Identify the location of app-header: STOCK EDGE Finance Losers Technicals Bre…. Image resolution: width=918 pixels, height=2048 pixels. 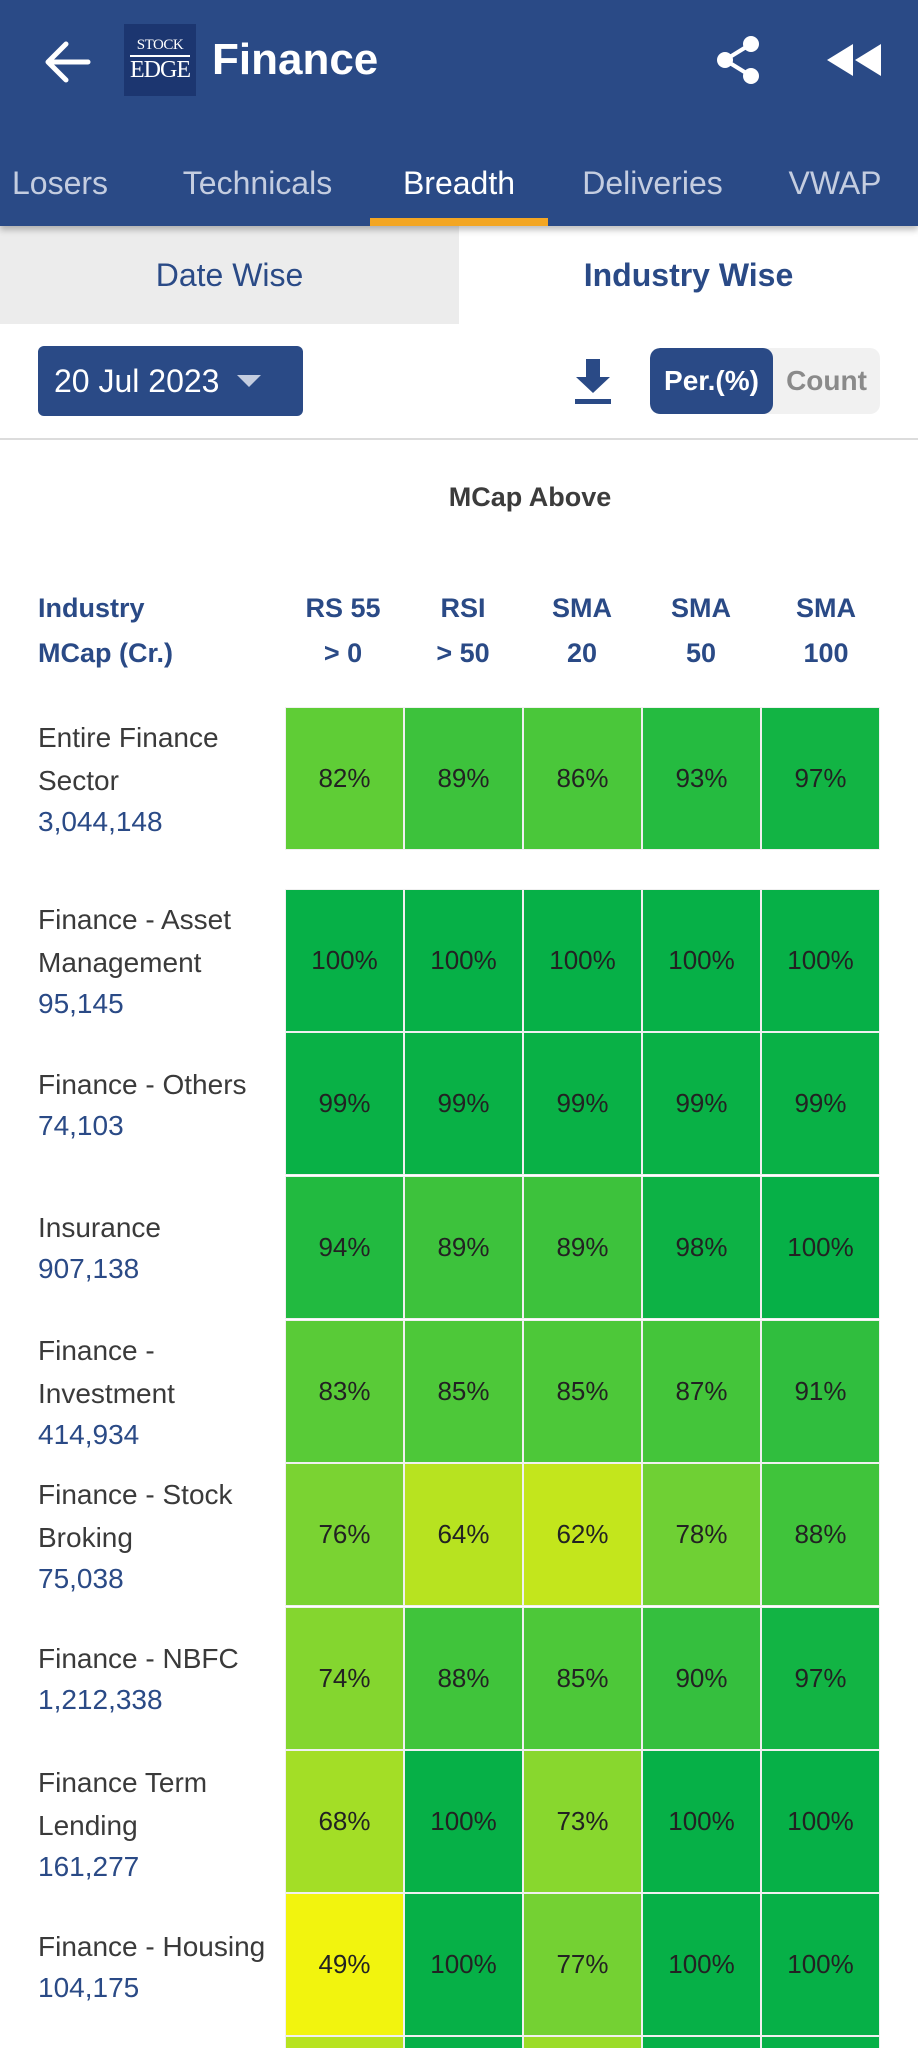
(459, 113).